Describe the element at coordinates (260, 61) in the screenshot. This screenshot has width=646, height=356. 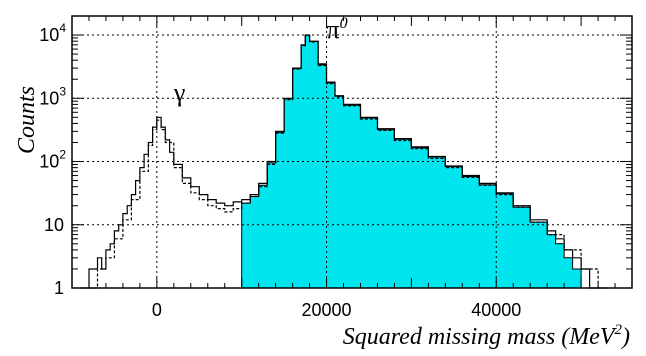
I see `annotation-layer: γ π0` at that location.